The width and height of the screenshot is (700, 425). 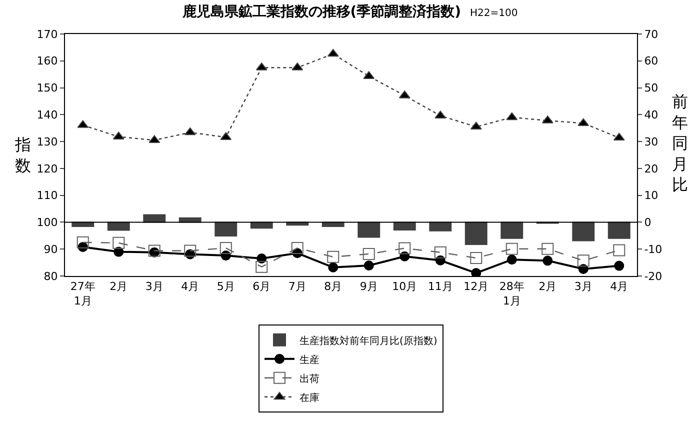 I want to click on legend-label: 在庫, so click(x=310, y=398).